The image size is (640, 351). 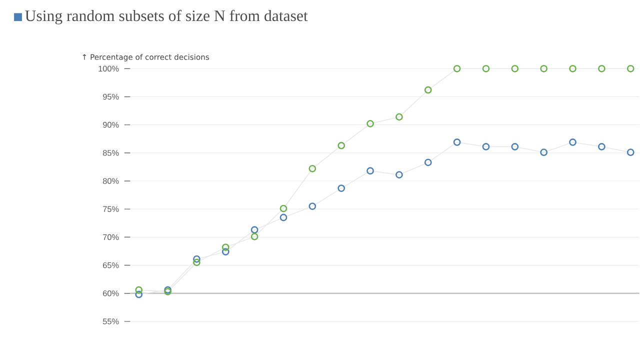 What do you see at coordinates (111, 97) in the screenshot?
I see `y-tick-label: 95%` at bounding box center [111, 97].